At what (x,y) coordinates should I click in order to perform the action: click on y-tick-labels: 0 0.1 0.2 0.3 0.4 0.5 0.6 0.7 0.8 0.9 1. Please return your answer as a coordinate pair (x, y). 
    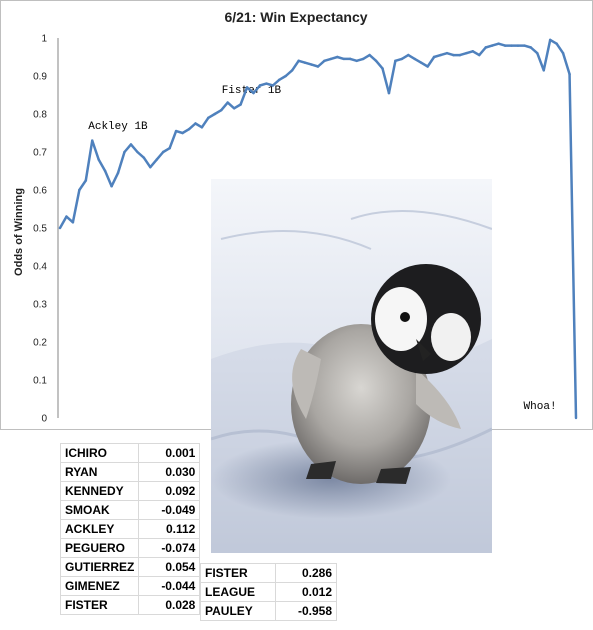
    Looking at the image, I should click on (40, 229).